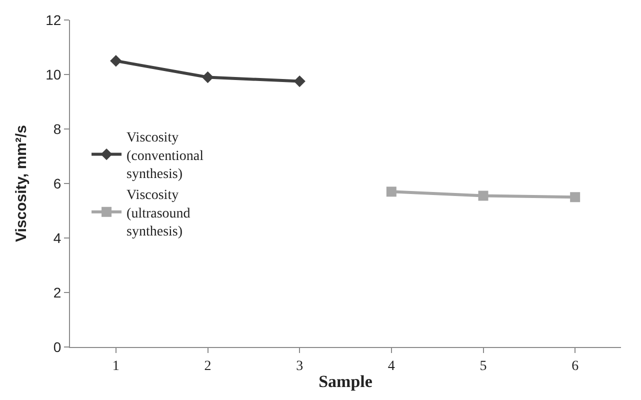 The width and height of the screenshot is (641, 400). What do you see at coordinates (57, 292) in the screenshot?
I see `y-tick-label: 2` at bounding box center [57, 292].